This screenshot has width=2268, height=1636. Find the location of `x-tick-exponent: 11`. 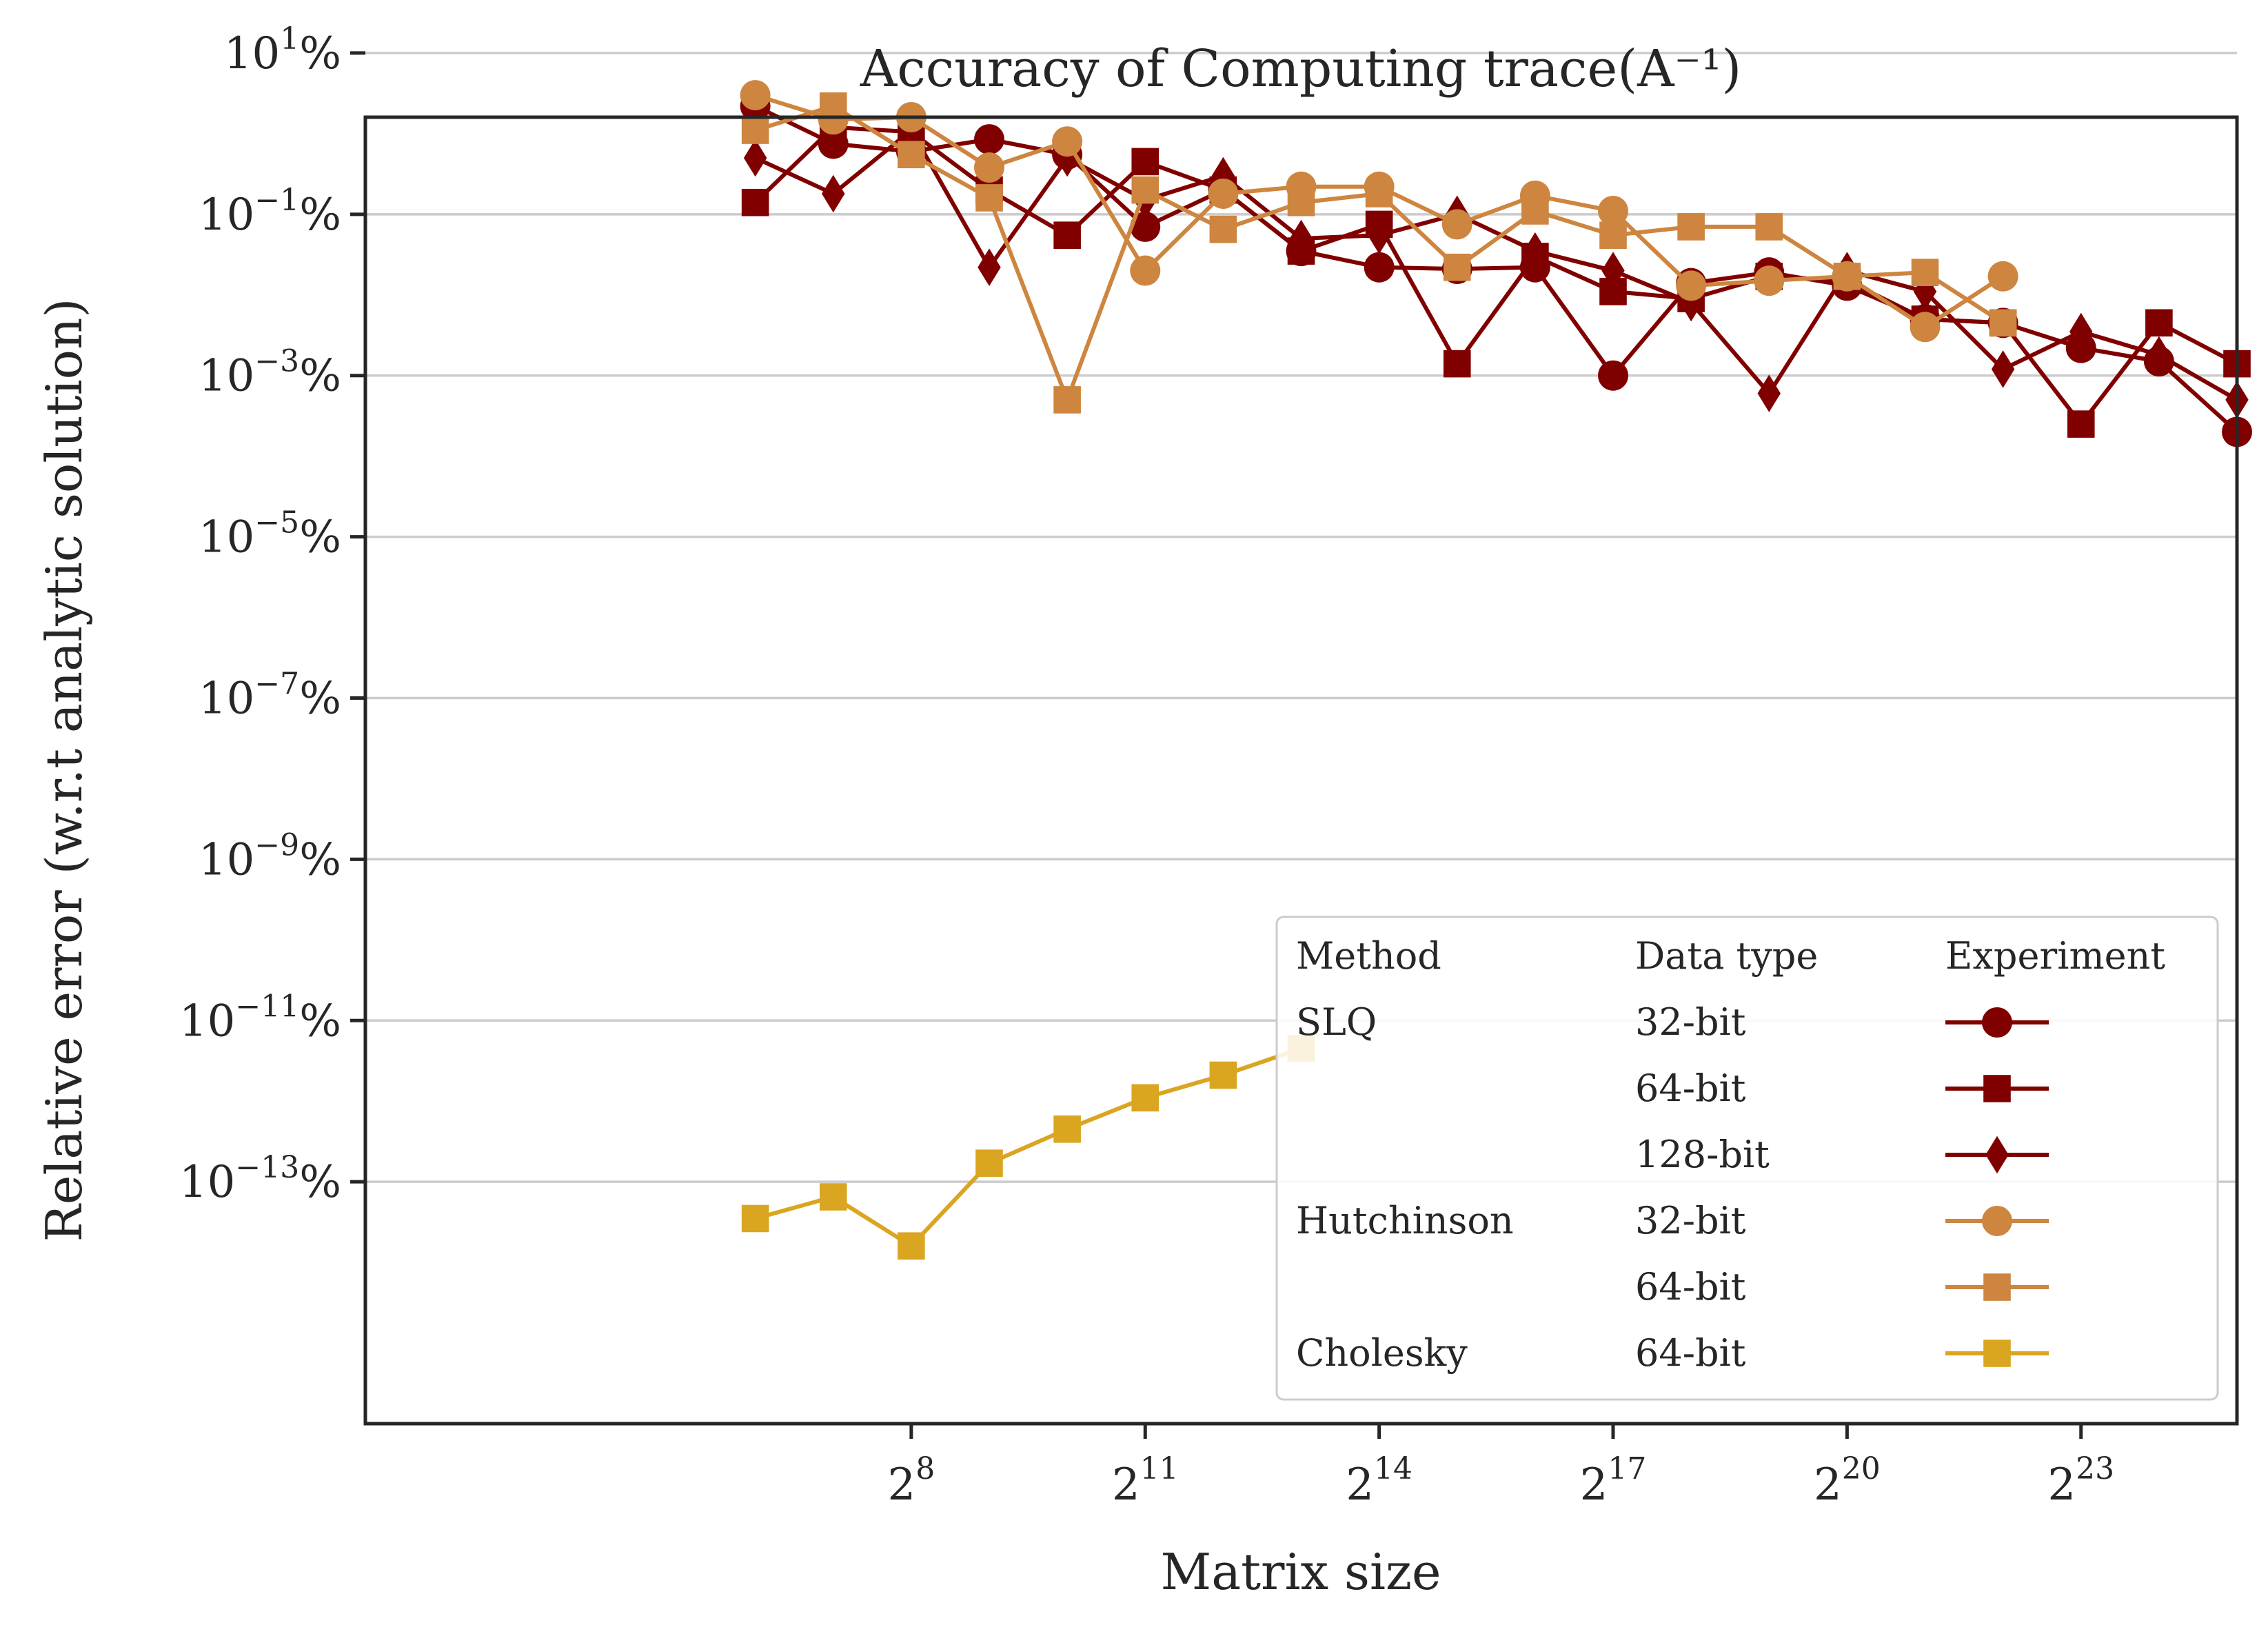

x-tick-exponent: 11 is located at coordinates (1159, 1468).